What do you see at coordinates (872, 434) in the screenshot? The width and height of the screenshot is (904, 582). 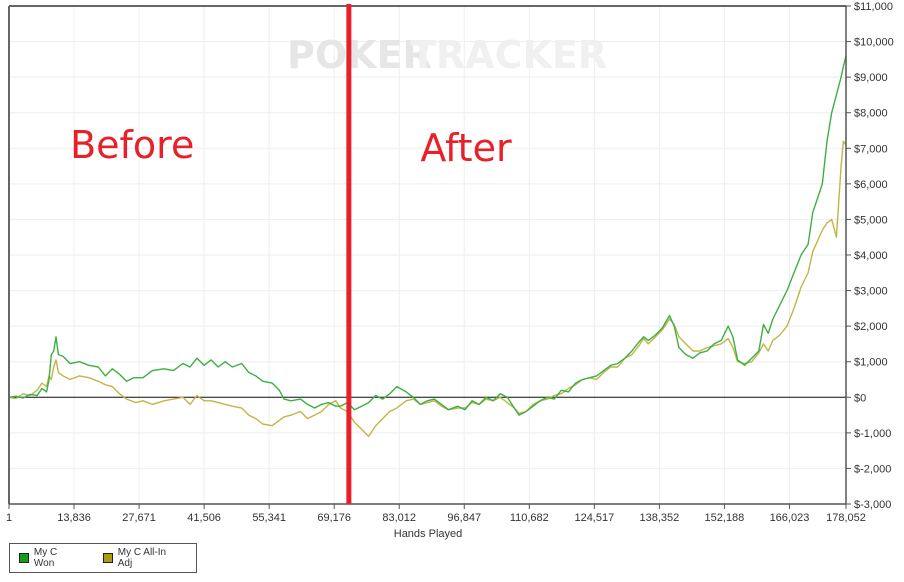 I see `y-tick-label: $-1,000` at bounding box center [872, 434].